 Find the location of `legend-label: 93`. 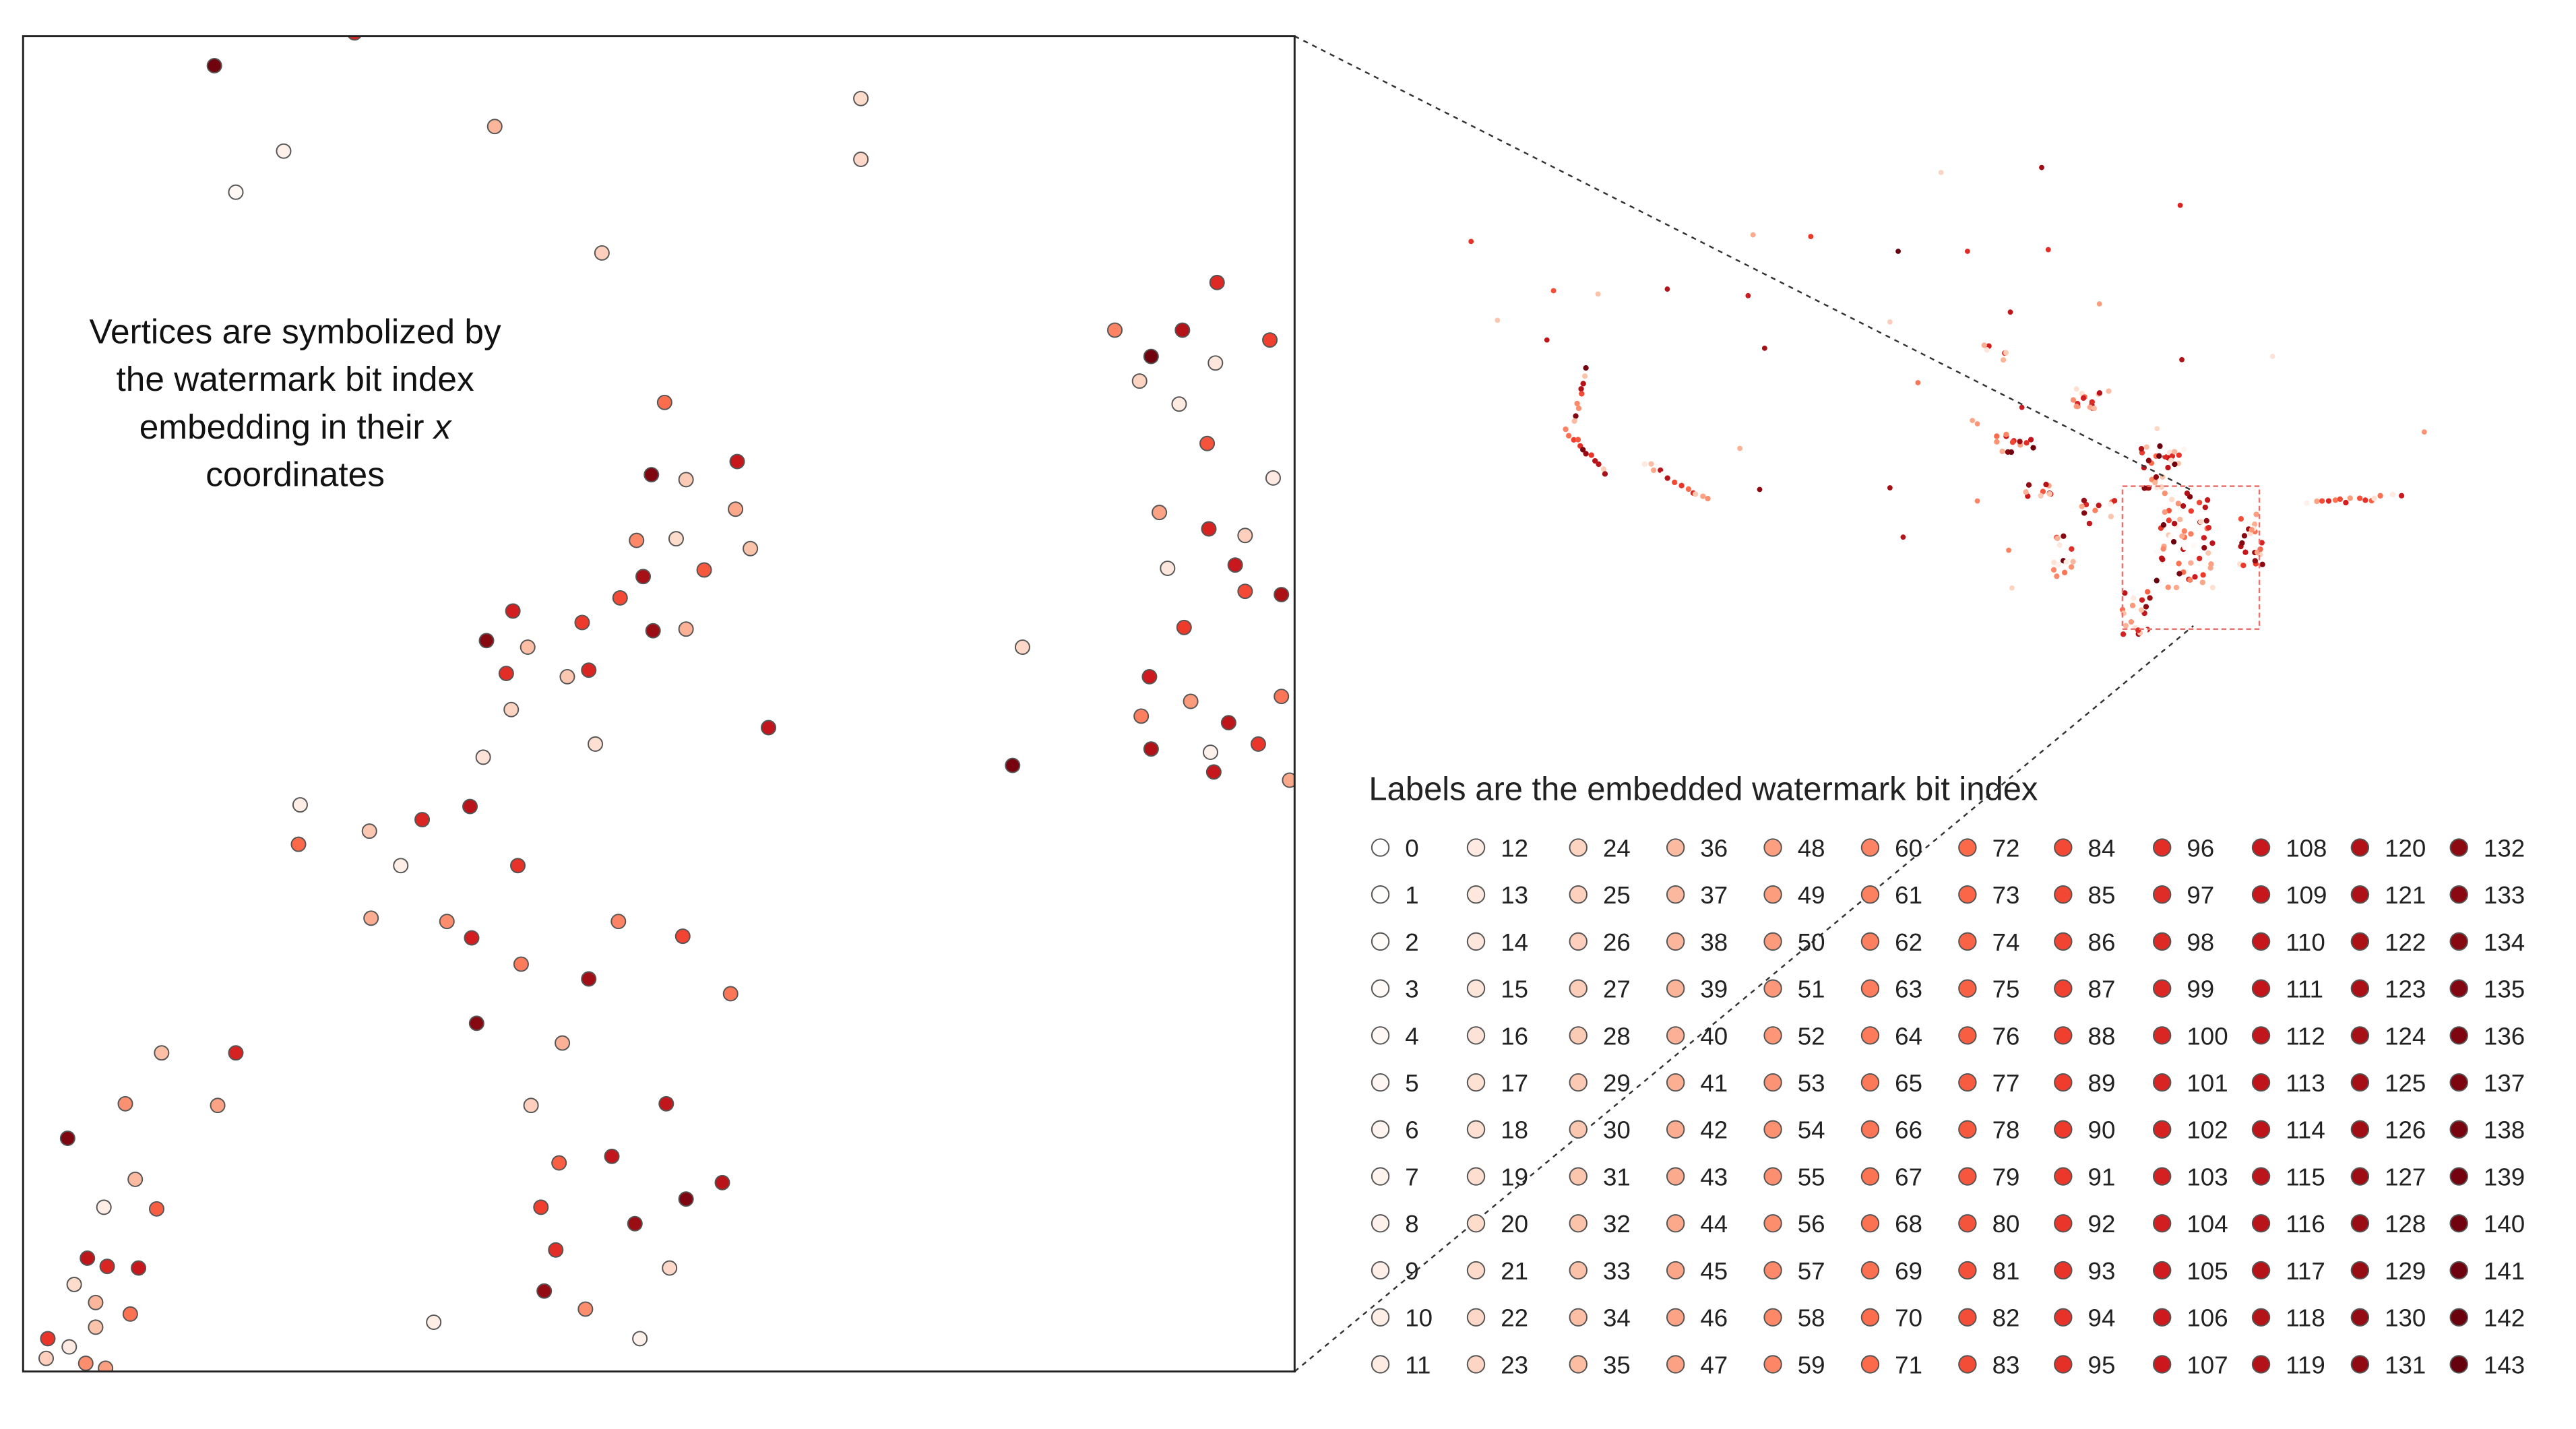

legend-label: 93 is located at coordinates (2102, 1271).